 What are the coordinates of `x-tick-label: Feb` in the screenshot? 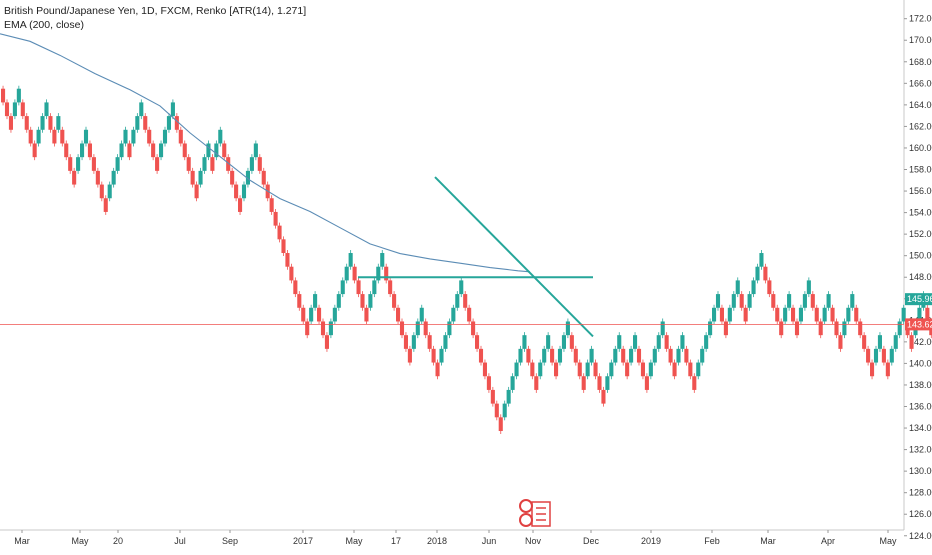 It's located at (712, 541).